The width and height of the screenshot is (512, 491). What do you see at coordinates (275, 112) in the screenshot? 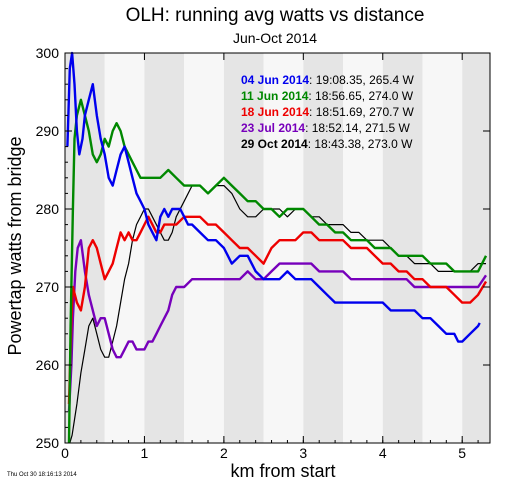
I see `legend-date: 18 Jun 2014` at bounding box center [275, 112].